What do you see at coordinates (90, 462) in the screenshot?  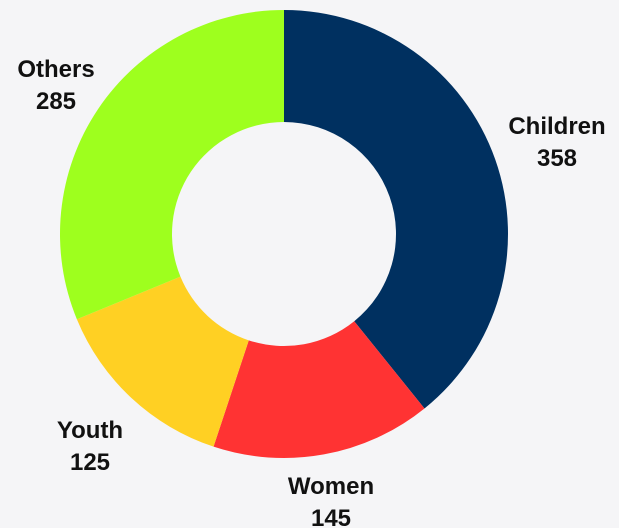 I see `slice-value-youth: 125` at bounding box center [90, 462].